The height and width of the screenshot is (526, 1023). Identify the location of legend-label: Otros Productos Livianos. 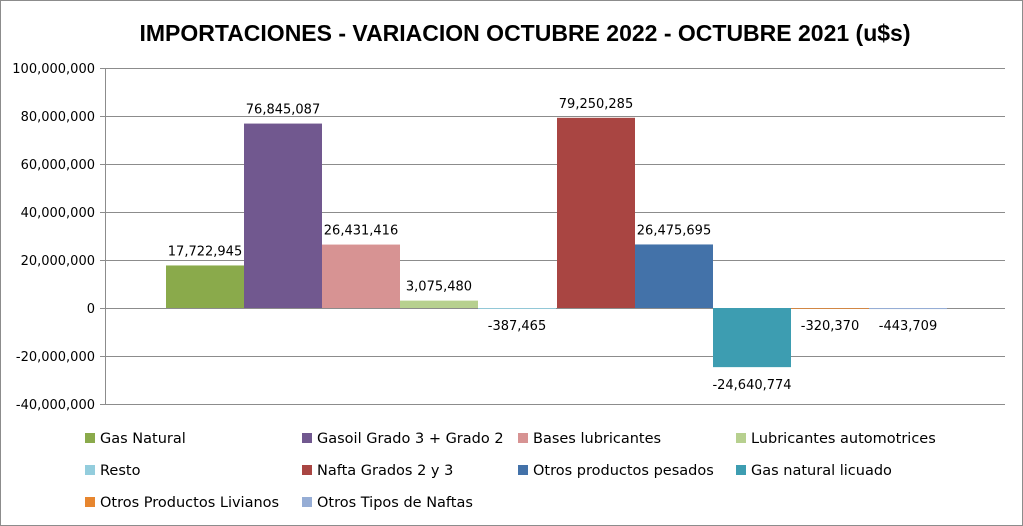
(189, 503).